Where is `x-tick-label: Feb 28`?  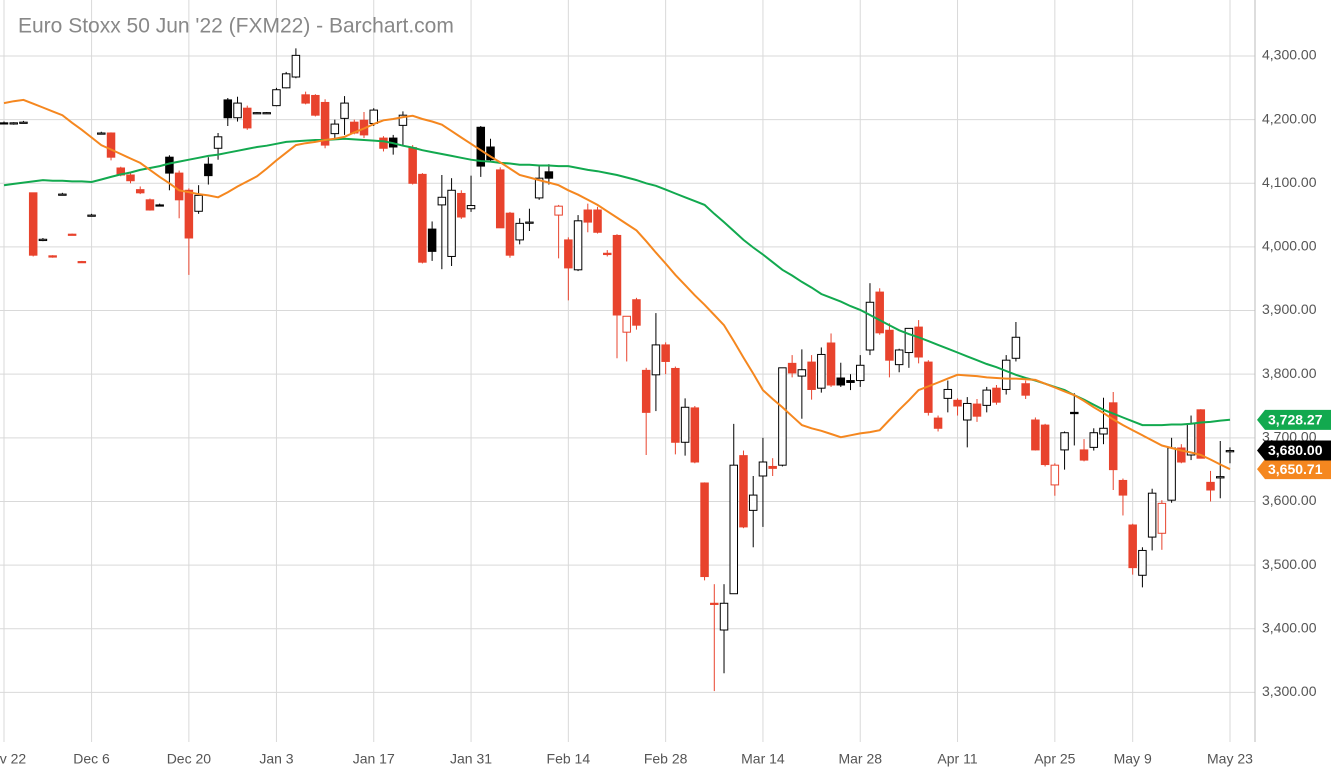 x-tick-label: Feb 28 is located at coordinates (666, 759).